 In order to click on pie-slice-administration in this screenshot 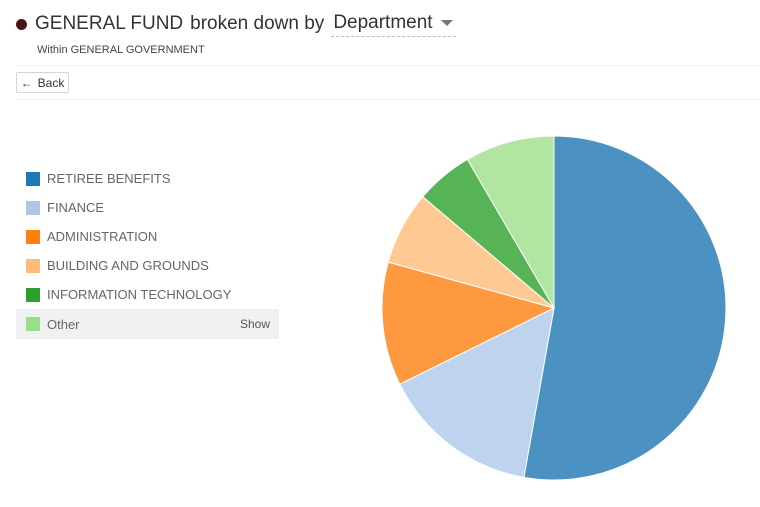, I will do `click(468, 323)`.